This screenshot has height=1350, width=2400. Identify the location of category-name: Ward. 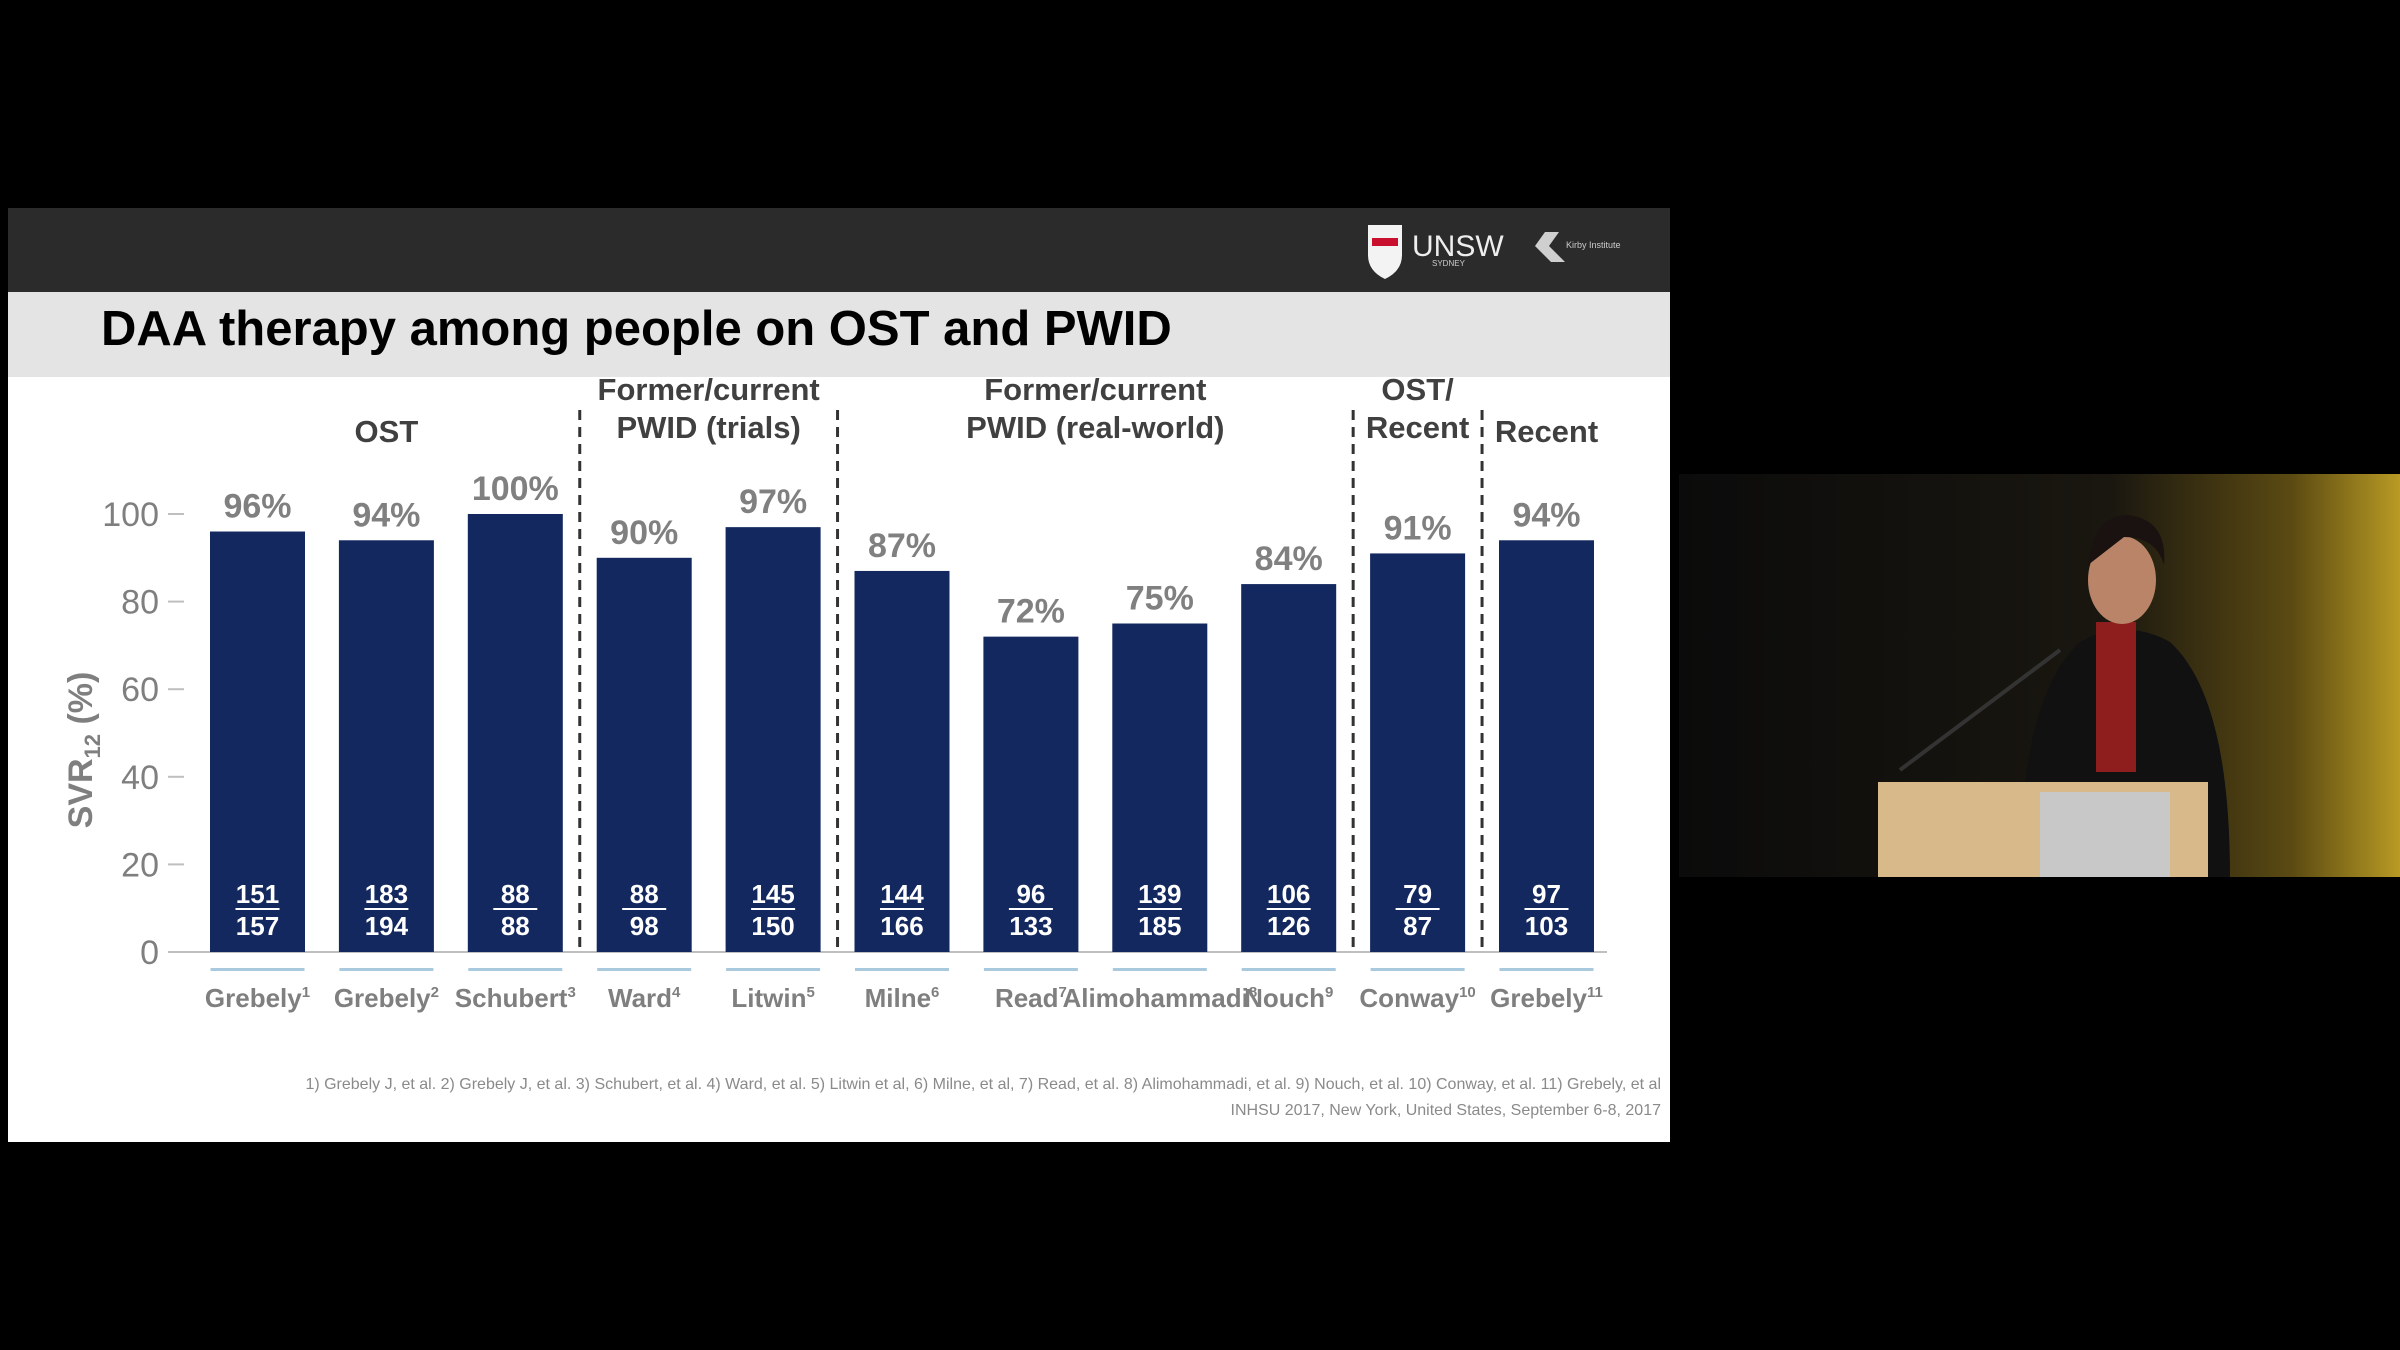
(640, 998).